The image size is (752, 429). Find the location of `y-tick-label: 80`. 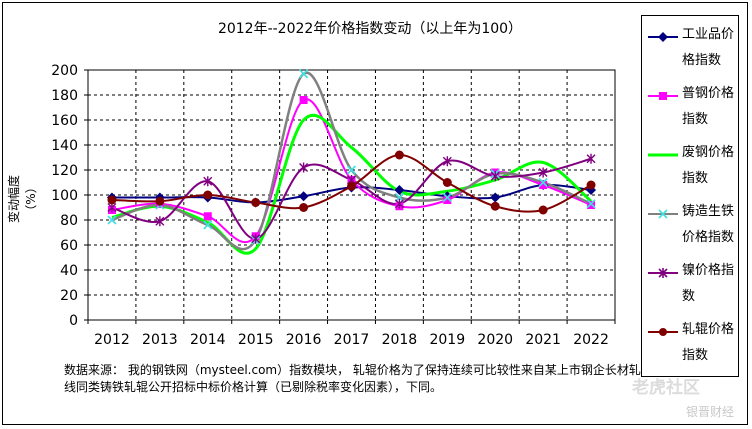

y-tick-label: 80 is located at coordinates (69, 221).